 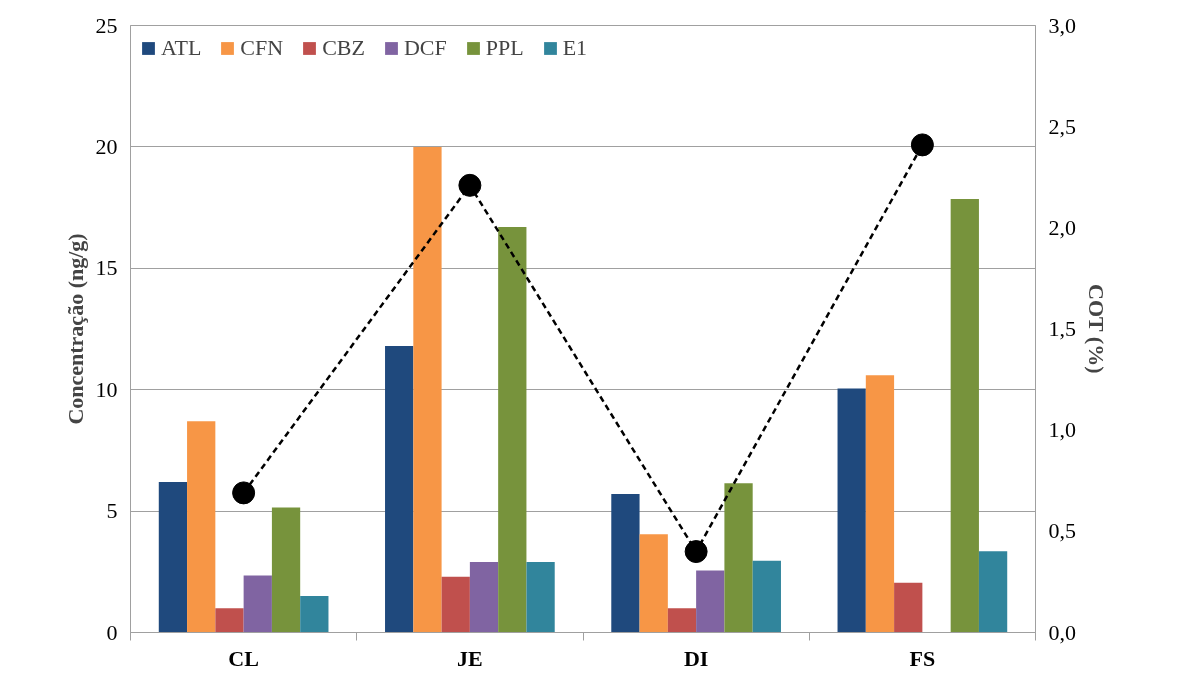 I want to click on legend-label: CFN, so click(x=262, y=48).